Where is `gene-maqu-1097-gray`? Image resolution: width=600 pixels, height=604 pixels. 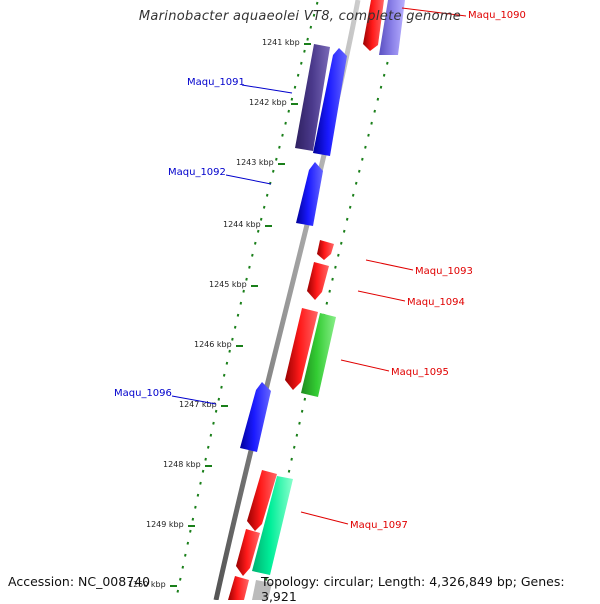 gene-maqu-1097-gray is located at coordinates (262, 590).